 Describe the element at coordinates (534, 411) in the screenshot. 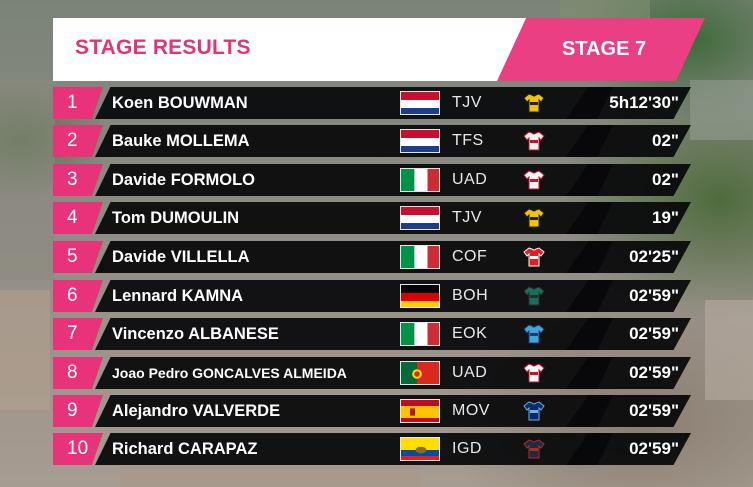

I see `movistar-jersey-icon` at that location.